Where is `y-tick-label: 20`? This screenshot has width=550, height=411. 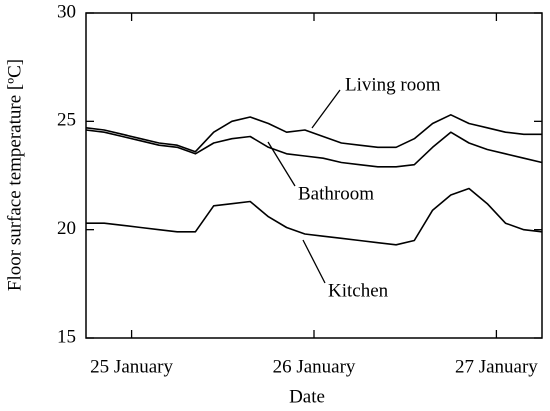 y-tick-label: 20 is located at coordinates (66, 228).